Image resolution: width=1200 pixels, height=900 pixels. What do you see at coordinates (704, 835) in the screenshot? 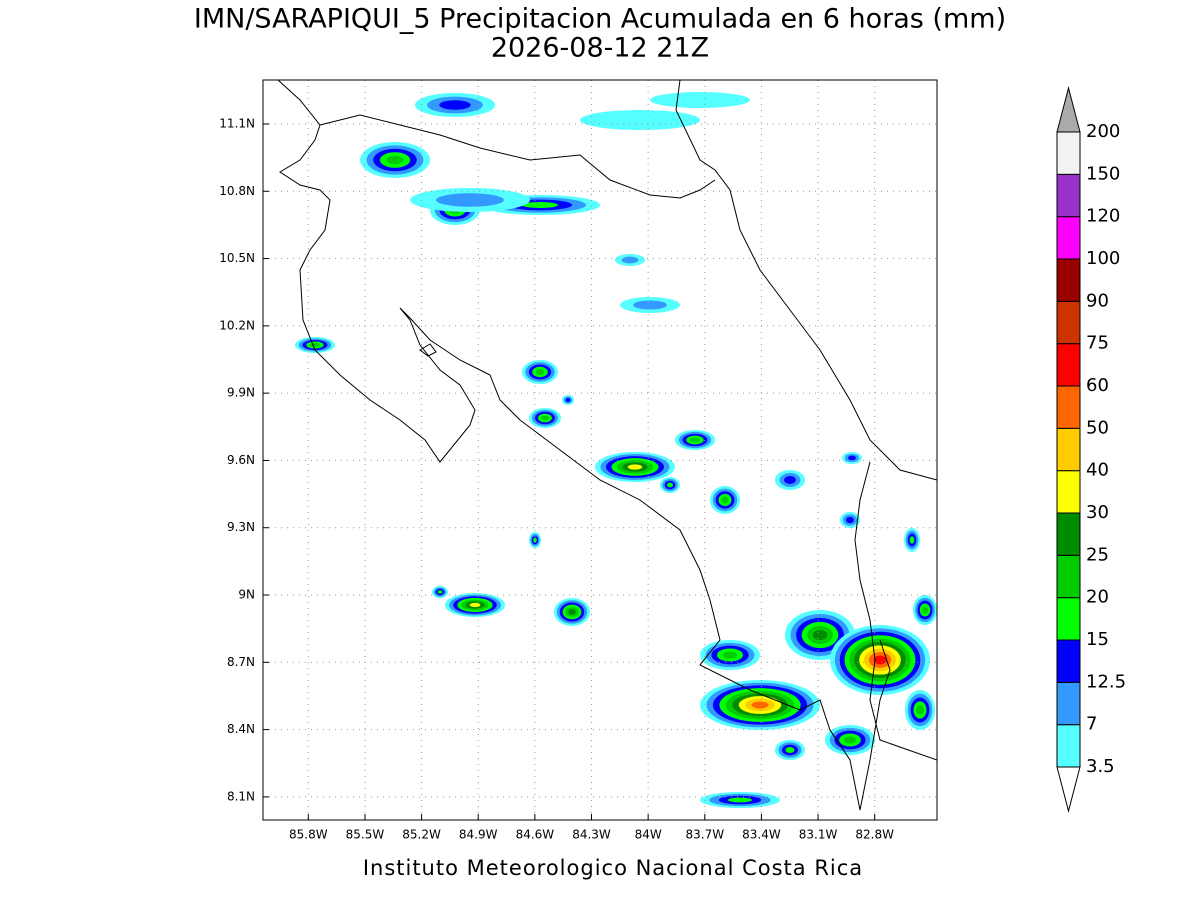
I see `x-tick-label: 83.7W` at bounding box center [704, 835].